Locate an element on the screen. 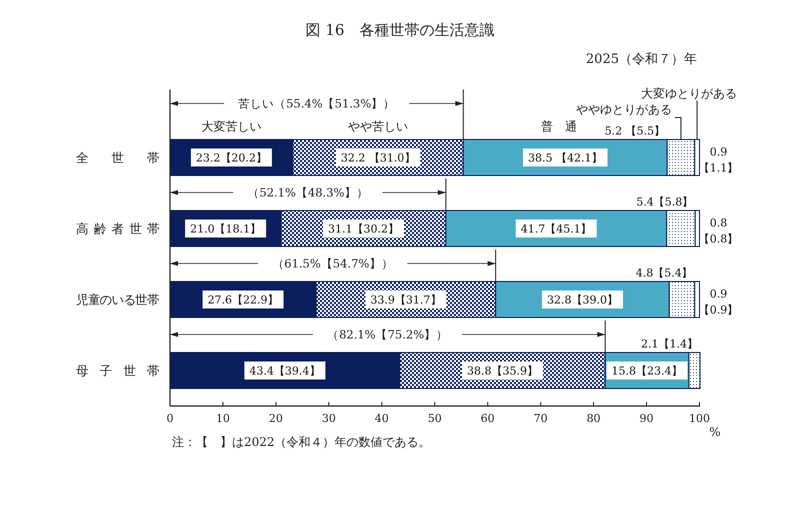 This screenshot has height=509, width=800. value-label: 21.0【18.1】 is located at coordinates (225, 229).